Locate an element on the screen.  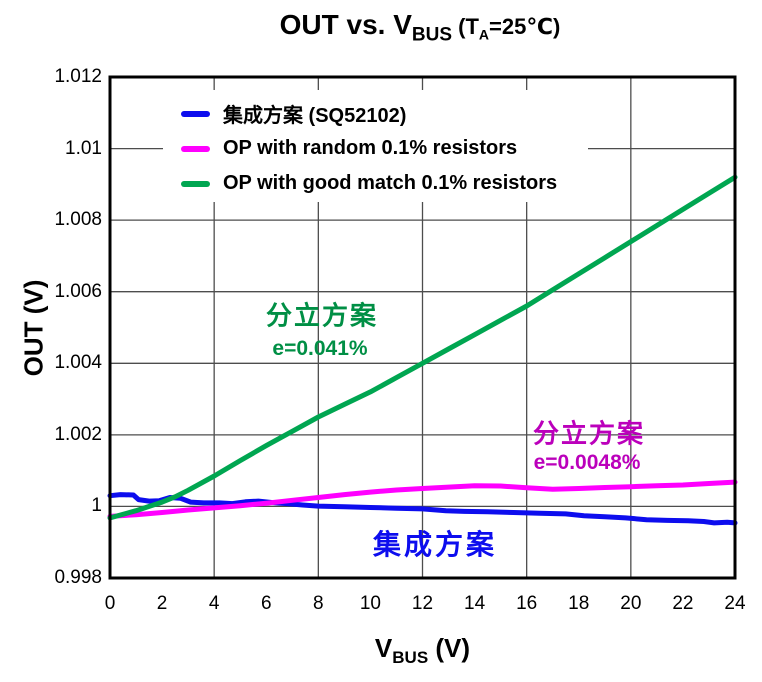
x-axis-title: VBUS (V) is located at coordinates (422, 650).